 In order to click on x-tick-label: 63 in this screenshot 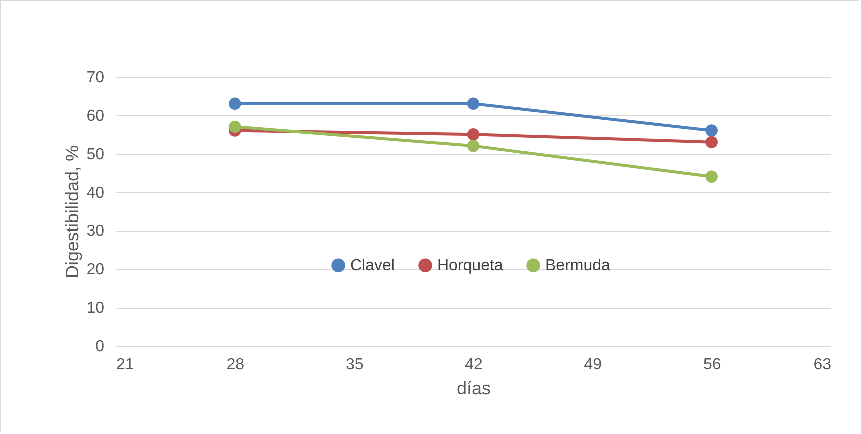, I will do `click(823, 365)`.